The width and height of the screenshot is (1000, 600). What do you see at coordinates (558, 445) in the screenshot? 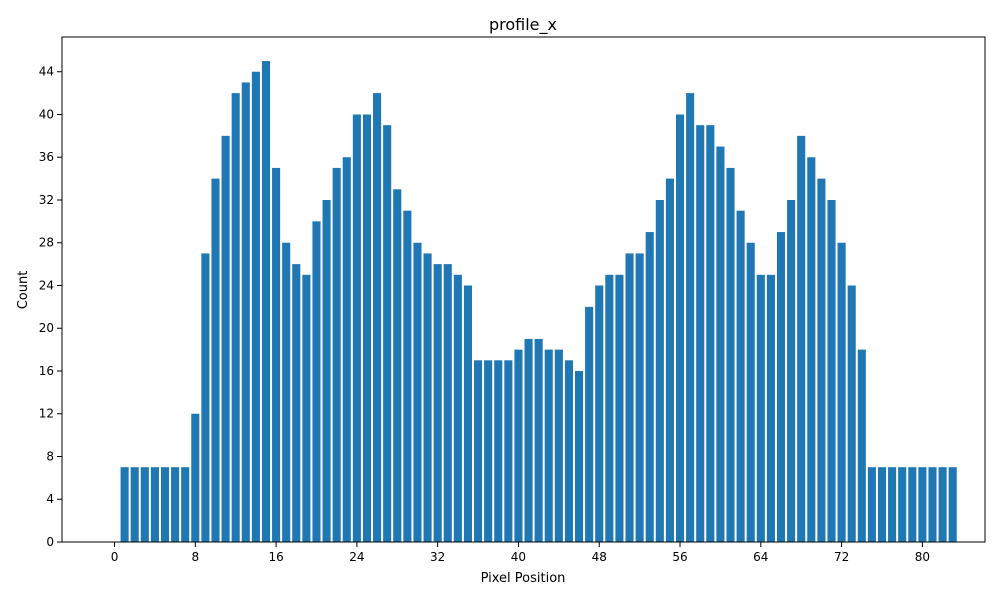
I see `bar-x44` at bounding box center [558, 445].